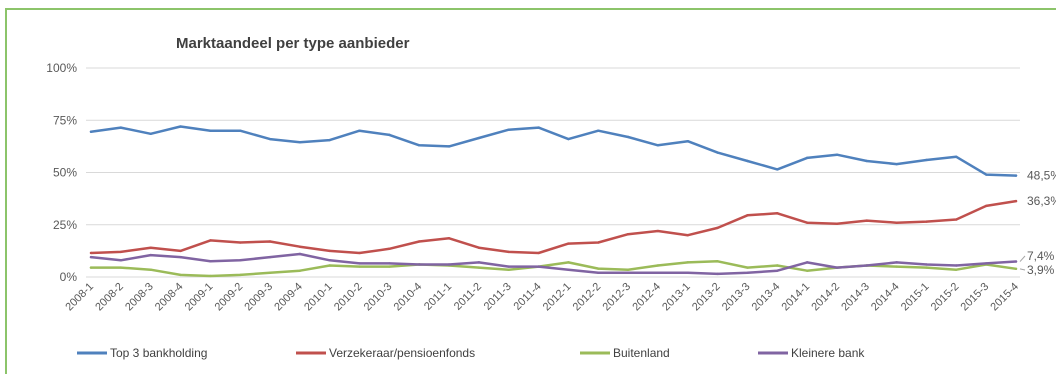 The image size is (1056, 374). Describe the element at coordinates (945, 297) in the screenshot. I see `x-tick-label: 2015-2` at that location.